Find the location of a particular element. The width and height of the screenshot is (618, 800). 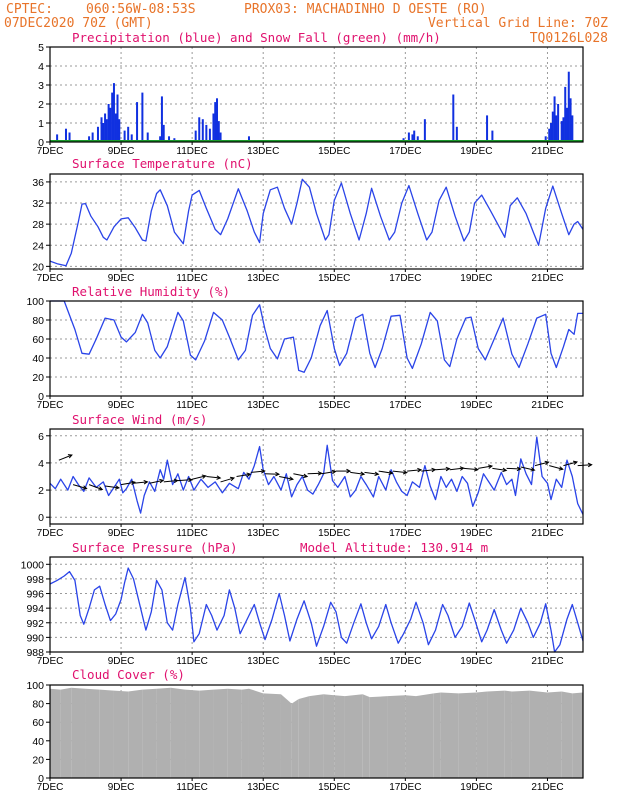

pressure-xtick-label: 17DEC is located at coordinates (405, 661).